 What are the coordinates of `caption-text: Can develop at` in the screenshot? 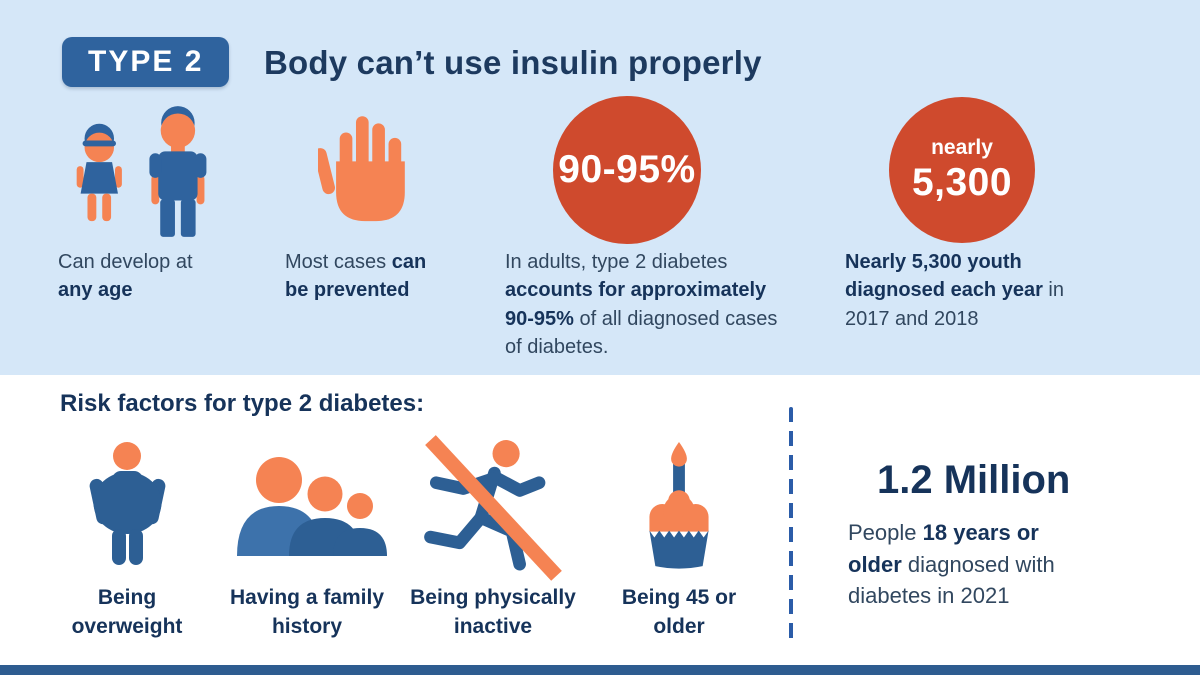 It's located at (125, 262).